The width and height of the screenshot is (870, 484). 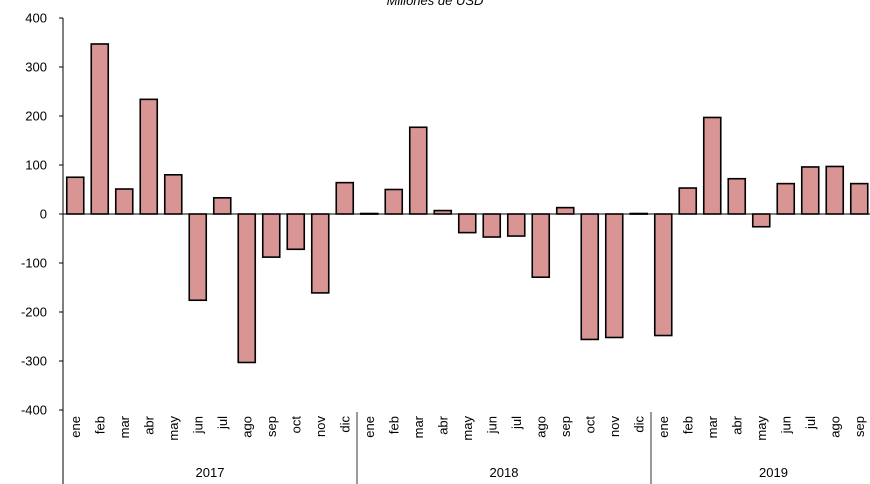 What do you see at coordinates (173, 194) in the screenshot?
I see `bar-2017-may` at bounding box center [173, 194].